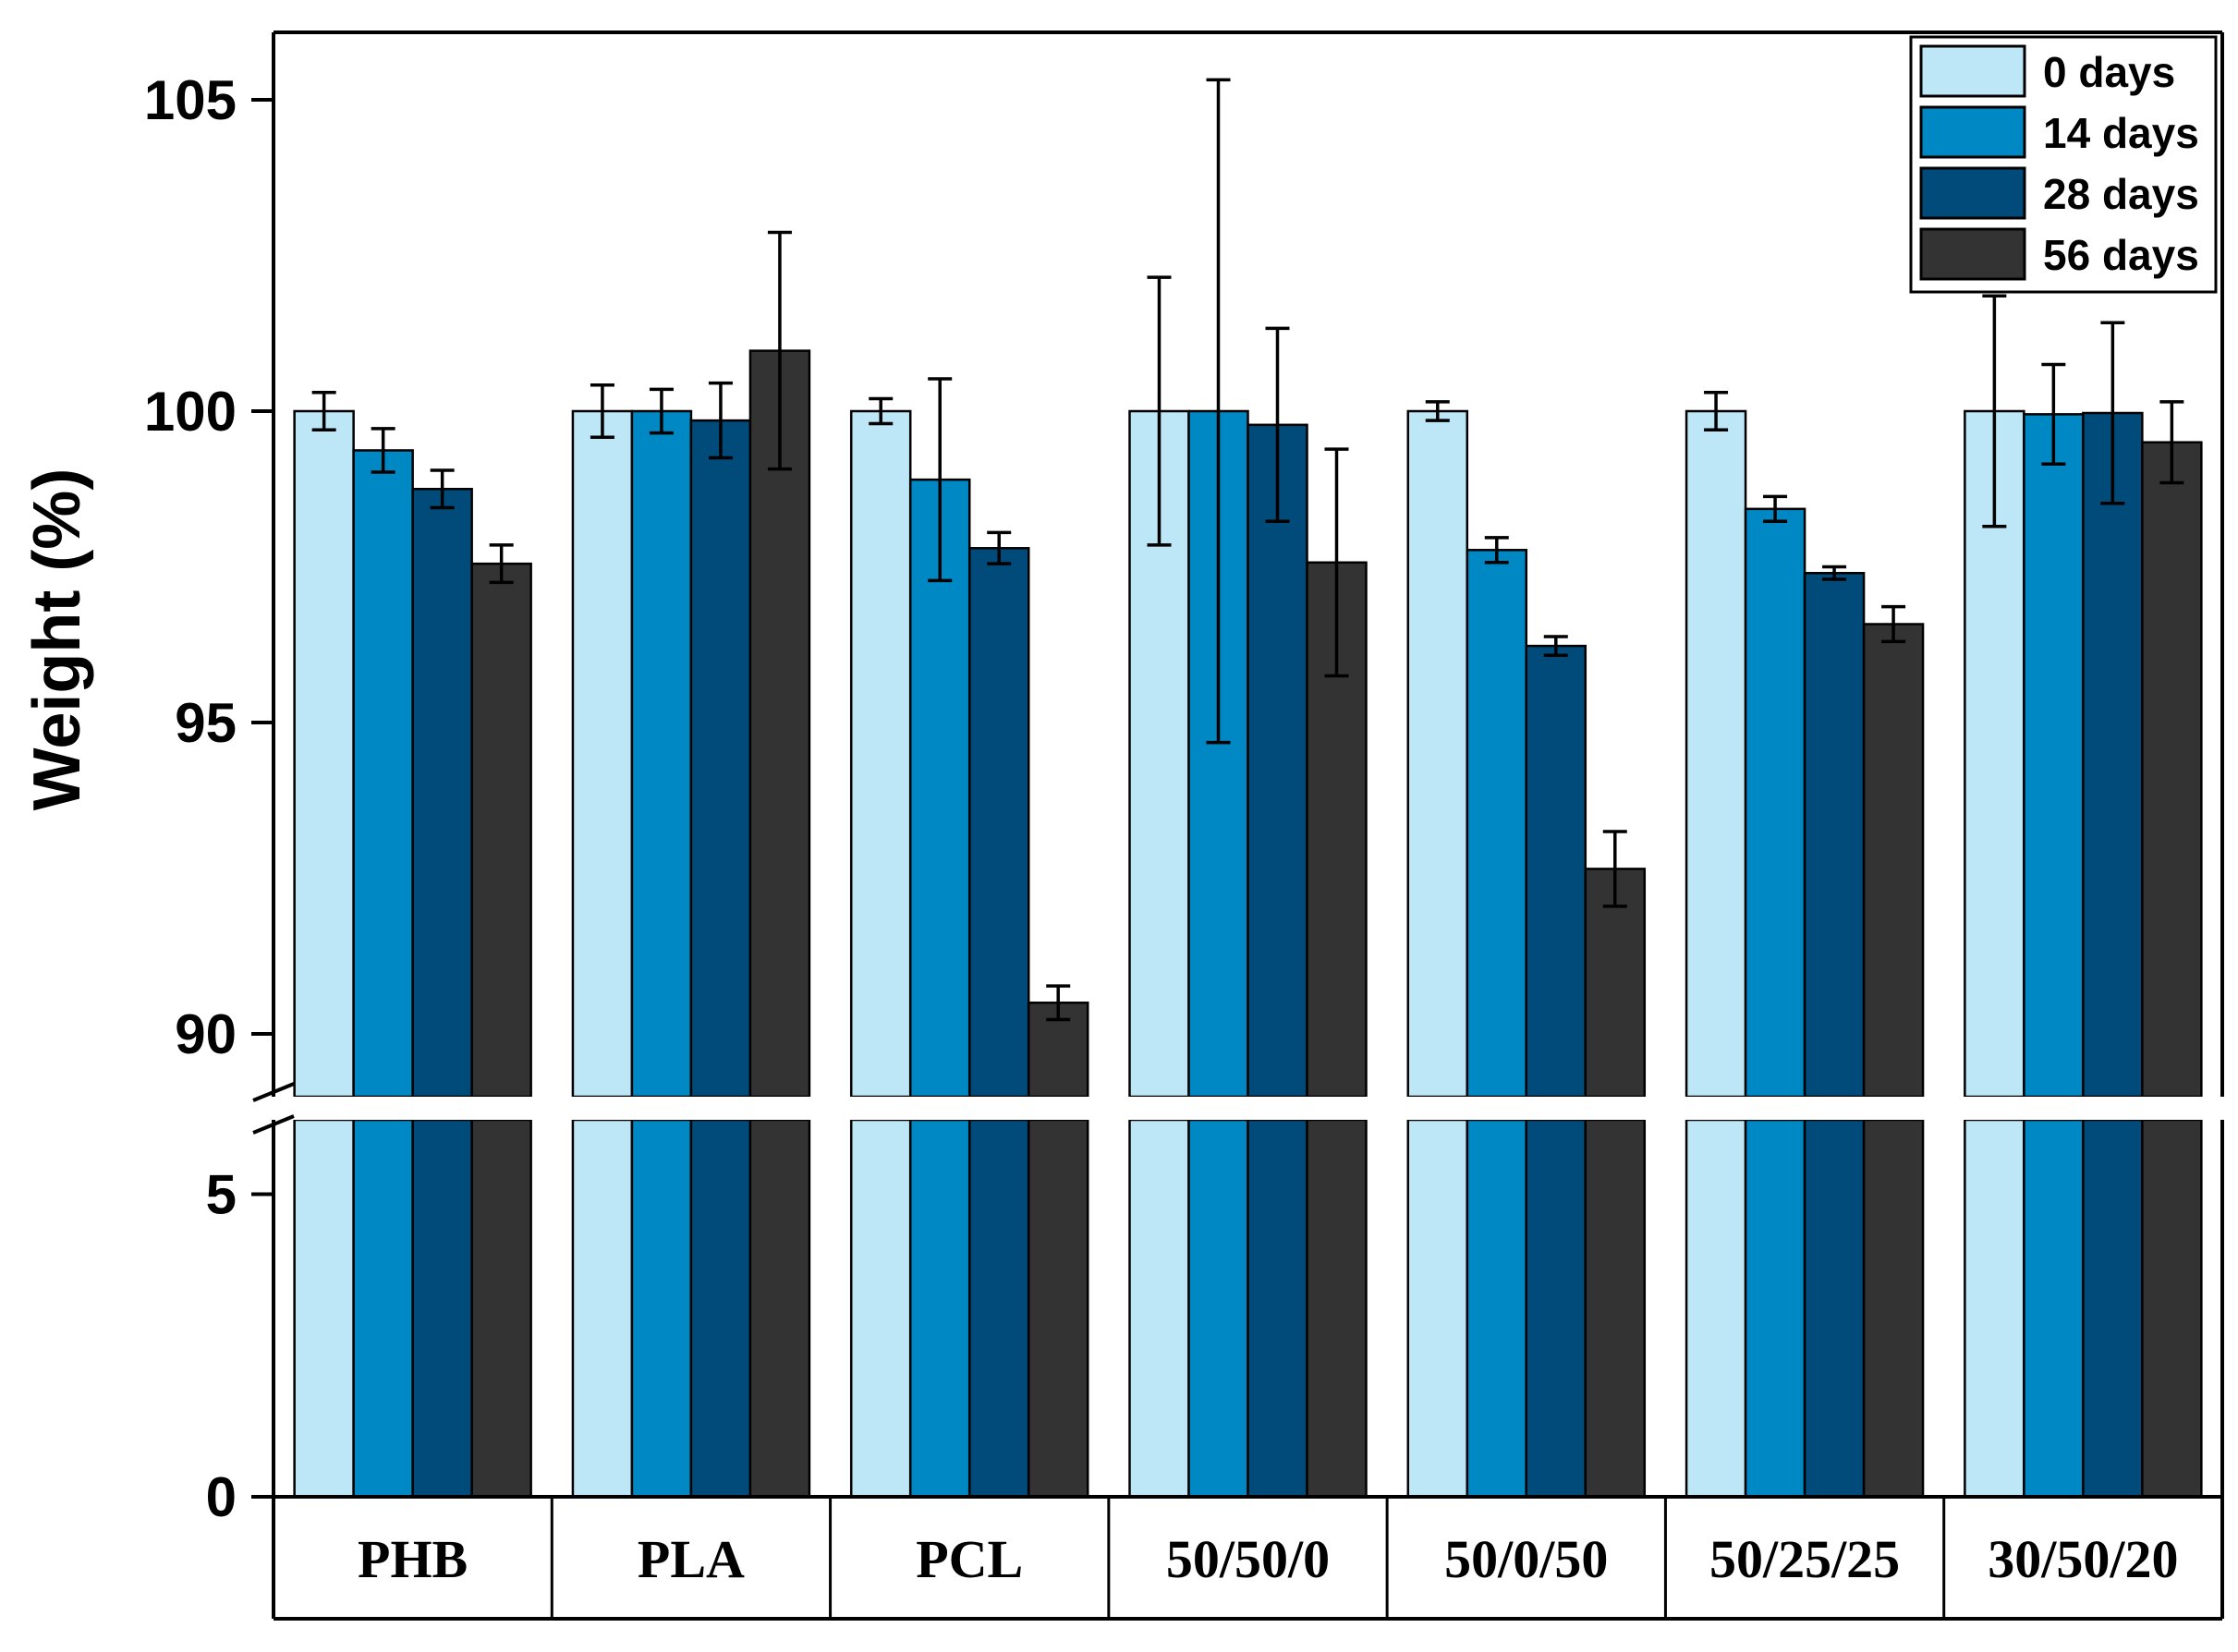  What do you see at coordinates (1437, 754) in the screenshot?
I see `bar-50-0-50-0-days` at bounding box center [1437, 754].